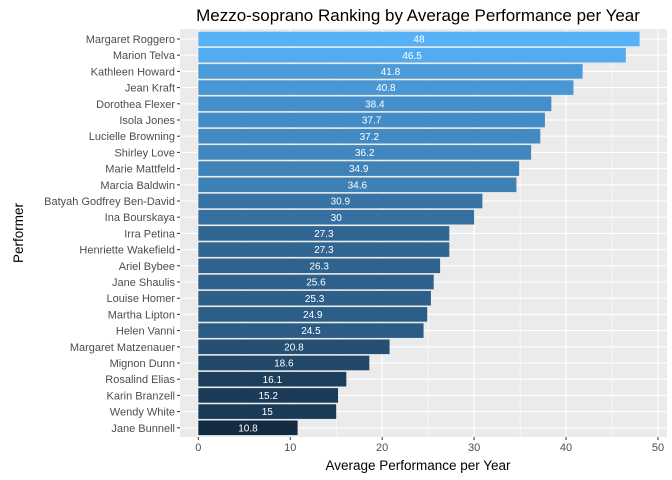 The width and height of the screenshot is (672, 480). Describe the element at coordinates (137, 186) in the screenshot. I see `y-tick-label: Marcia Baldwin` at that location.